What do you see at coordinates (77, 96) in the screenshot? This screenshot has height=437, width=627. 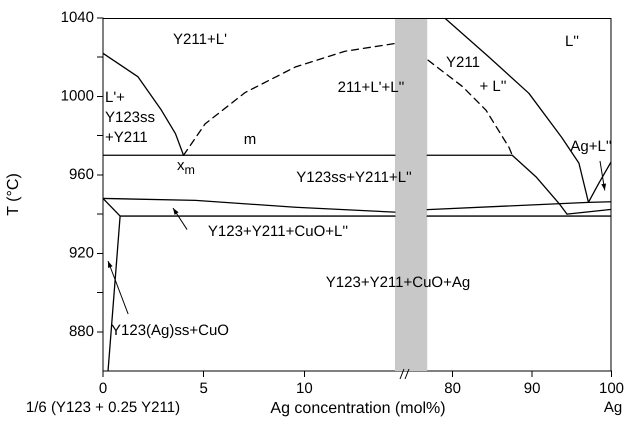 I see `y-tick-label: 1000` at bounding box center [77, 96].